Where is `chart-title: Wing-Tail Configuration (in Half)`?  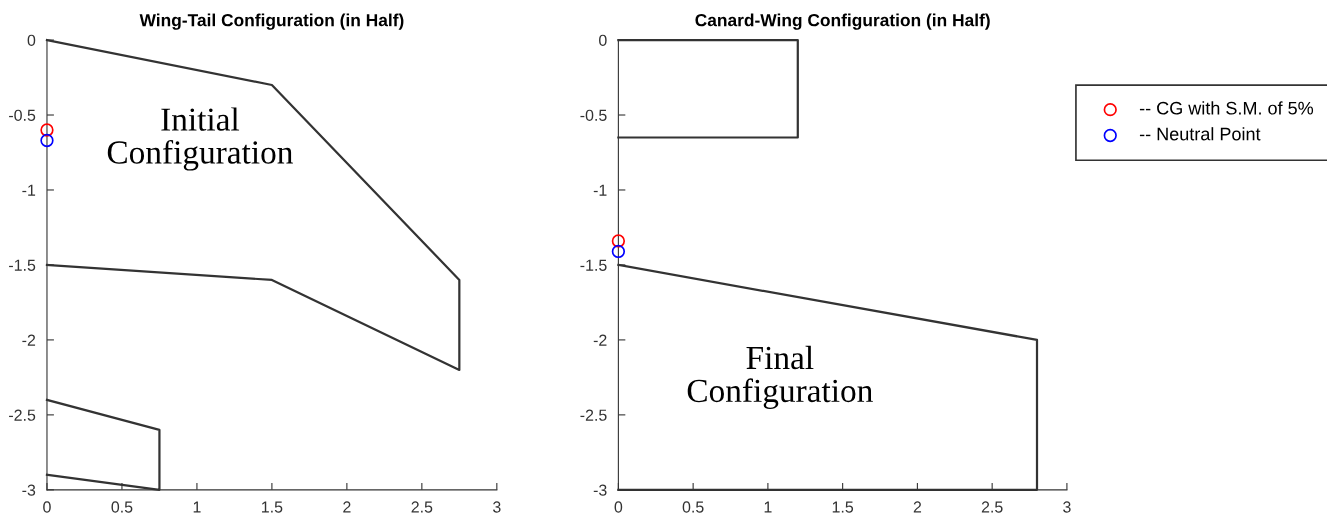
chart-title: Wing-Tail Configuration (in Half) is located at coordinates (271, 21).